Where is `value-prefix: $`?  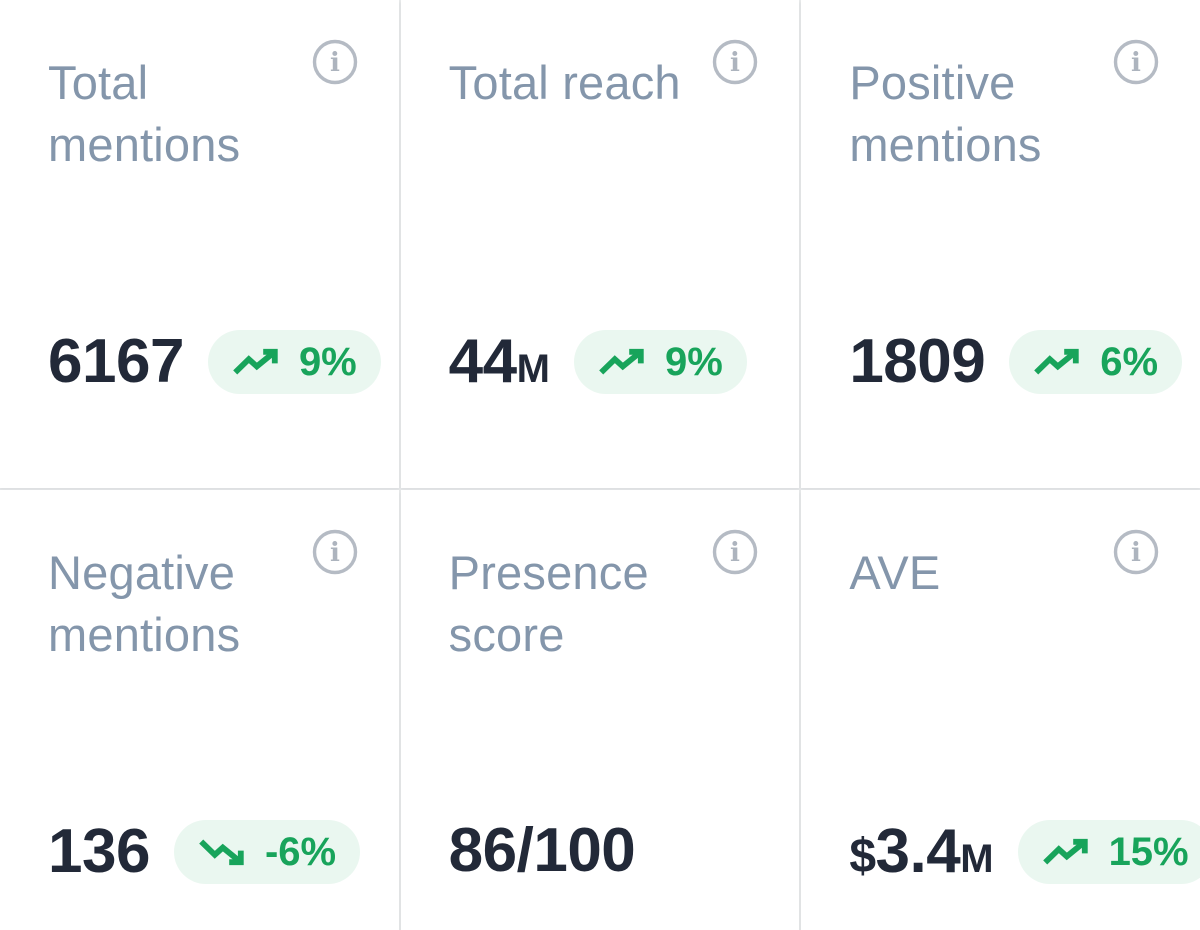
value-prefix: $ is located at coordinates (862, 856).